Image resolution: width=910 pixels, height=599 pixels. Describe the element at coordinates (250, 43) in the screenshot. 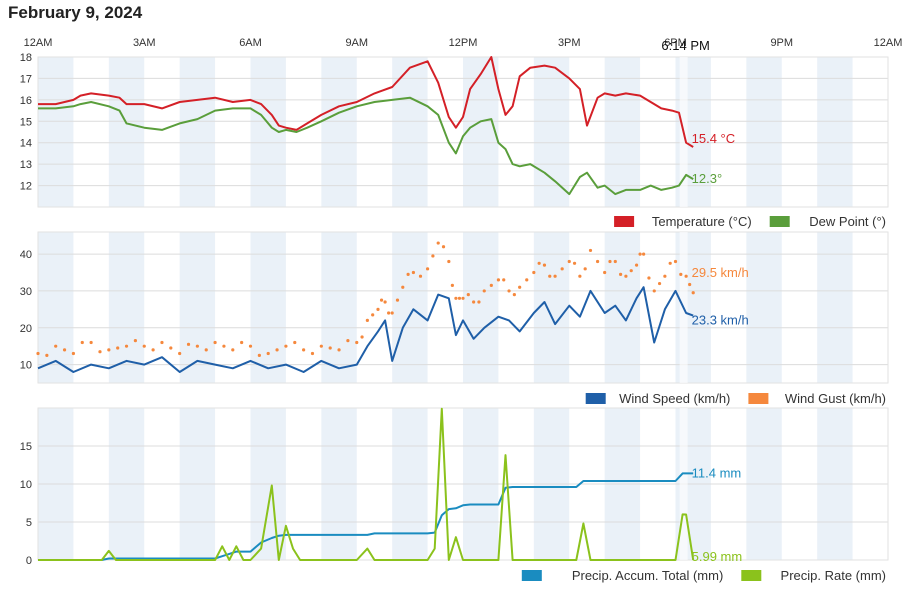

I see `time-tick-label: 6AM` at that location.